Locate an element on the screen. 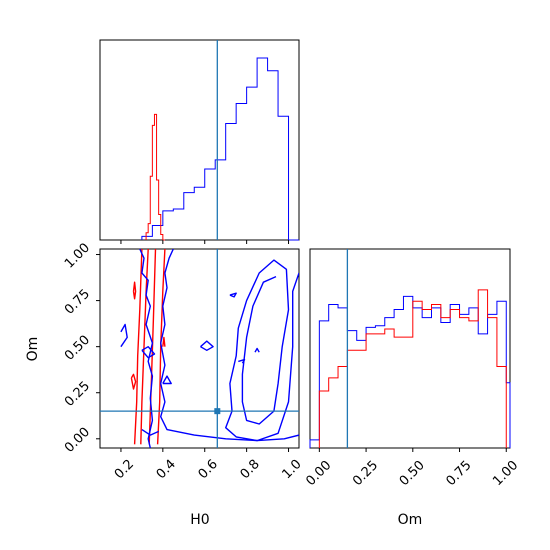 The width and height of the screenshot is (550, 550). x-axis-label-h0: H0 is located at coordinates (199, 520).